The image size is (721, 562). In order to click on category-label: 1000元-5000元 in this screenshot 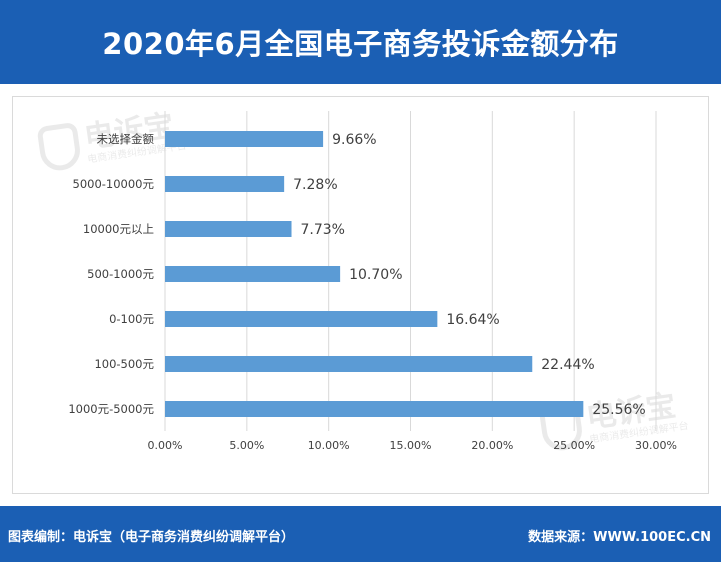, I will do `click(111, 409)`.